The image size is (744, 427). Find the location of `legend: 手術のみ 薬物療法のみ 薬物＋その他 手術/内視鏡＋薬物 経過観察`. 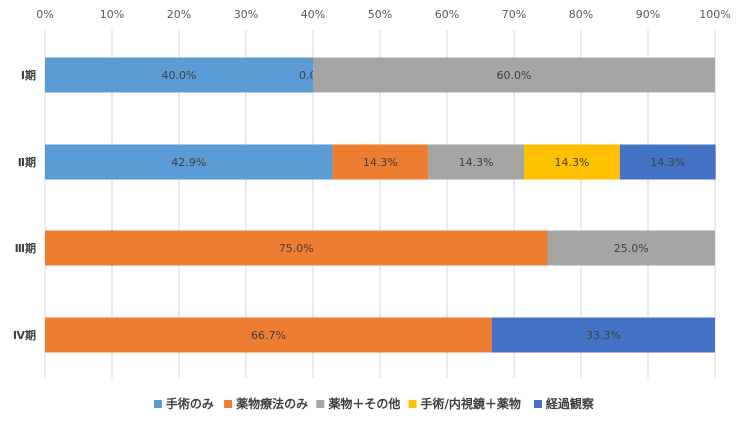

legend: 手術のみ 薬物療法のみ 薬物＋その他 手術/内視鏡＋薬物 経過観察 is located at coordinates (374, 403).